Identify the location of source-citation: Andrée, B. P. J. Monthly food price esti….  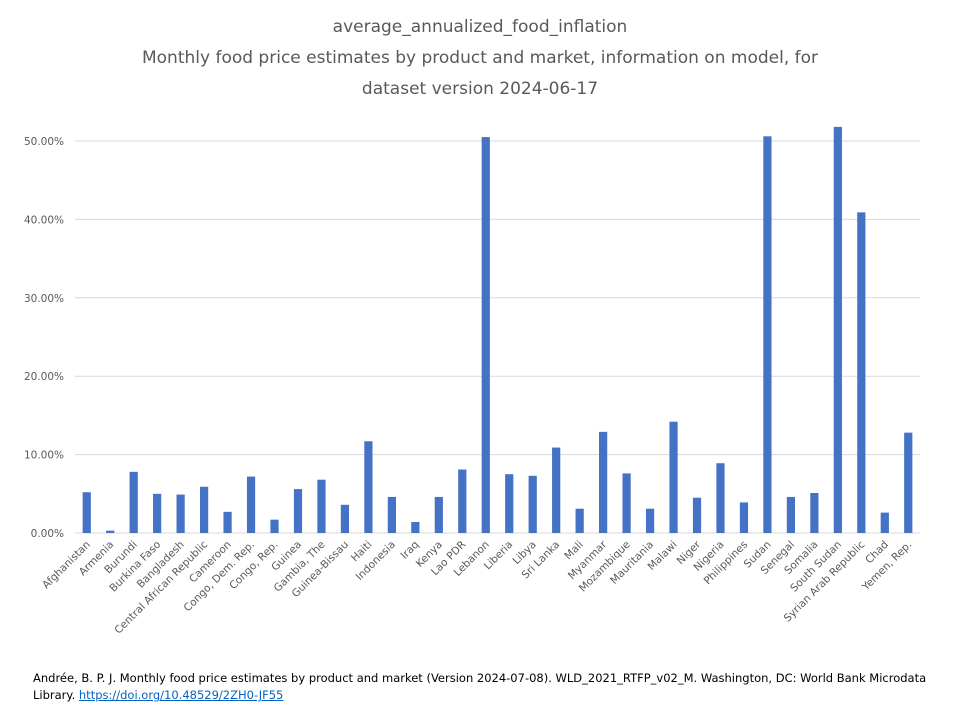
(488, 687).